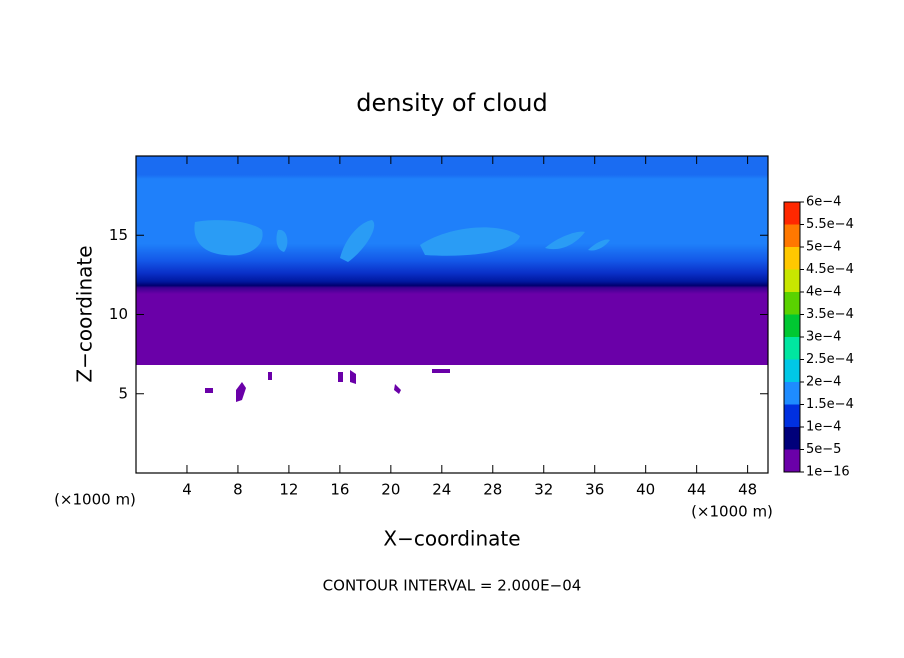 Image resolution: width=904 pixels, height=658 pixels. Describe the element at coordinates (118, 235) in the screenshot. I see `y-tick-label: 15` at that location.